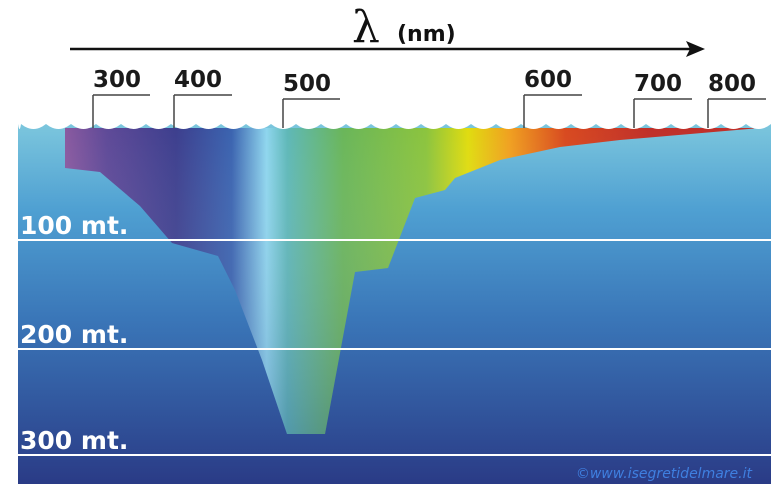  What do you see at coordinates (732, 84) in the screenshot?
I see `wavelength-label-800: 800` at bounding box center [732, 84].